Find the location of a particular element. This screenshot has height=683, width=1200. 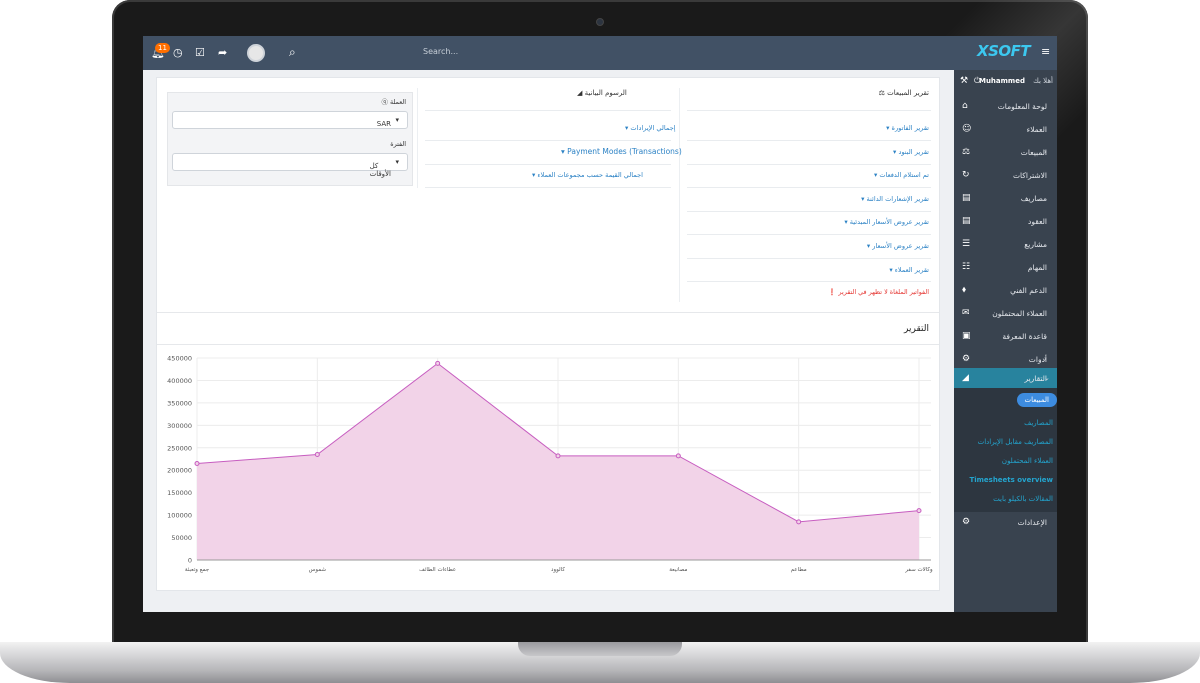

link-total-by-customer-groups: ▾ اجمالي القيمة حسب مجموعات العملاء is located at coordinates (587, 175).